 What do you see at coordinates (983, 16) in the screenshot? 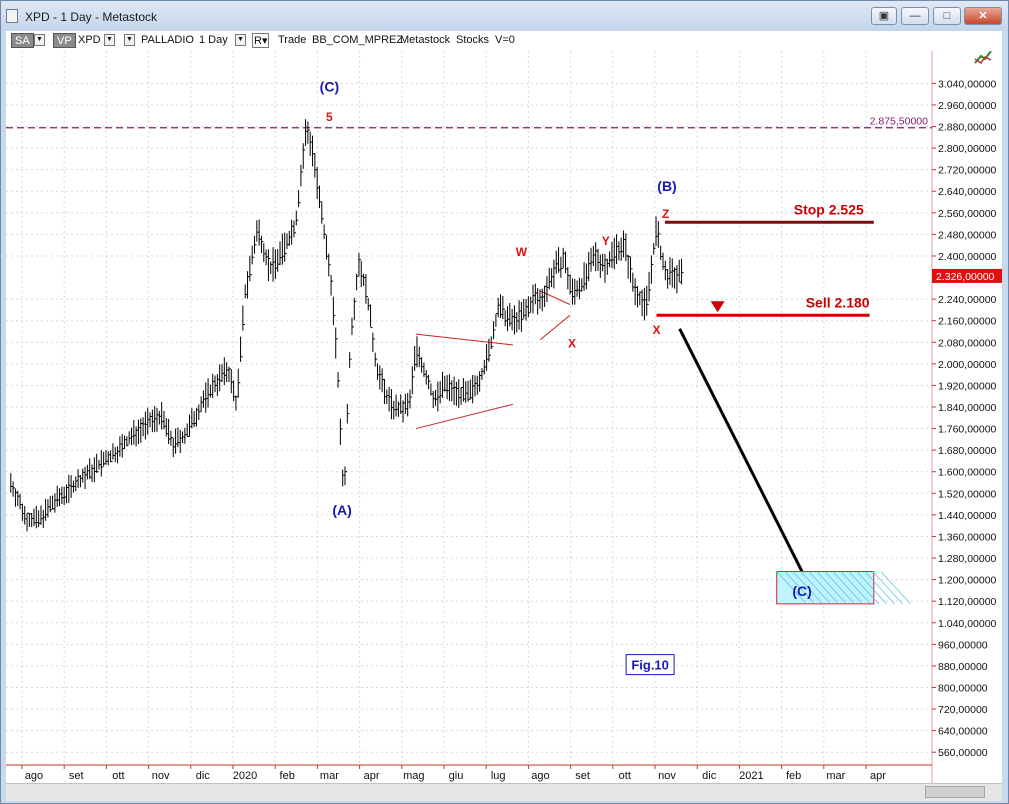
I see `close-button: ✕` at bounding box center [983, 16].